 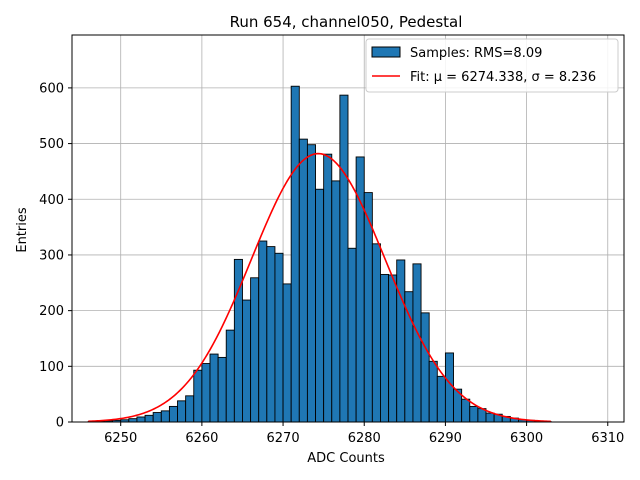 I want to click on x-tick-label: 6290, so click(x=445, y=438).